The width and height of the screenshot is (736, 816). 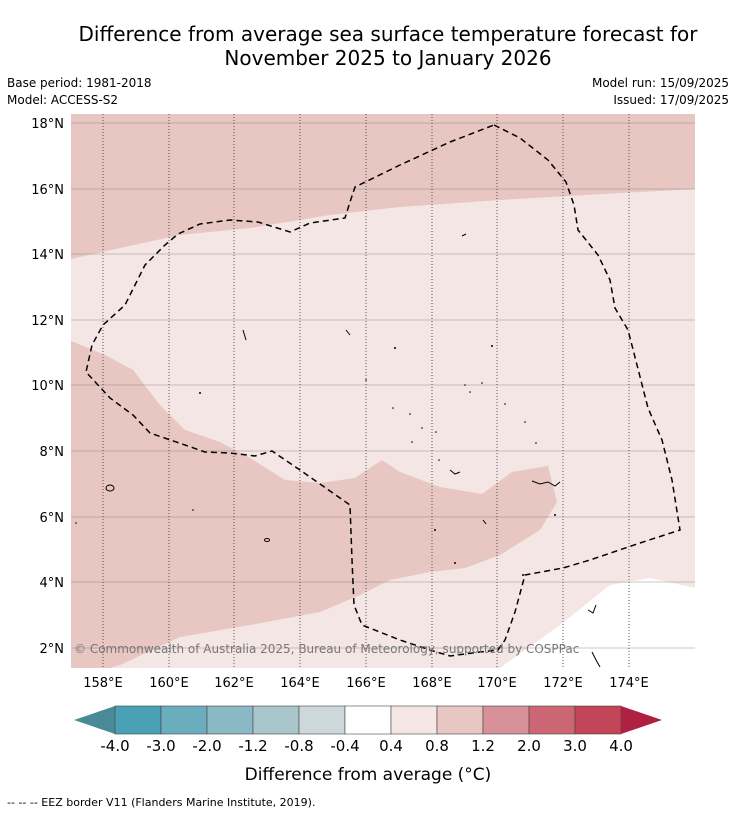 I want to click on colorbar-extend-high, so click(x=641, y=720).